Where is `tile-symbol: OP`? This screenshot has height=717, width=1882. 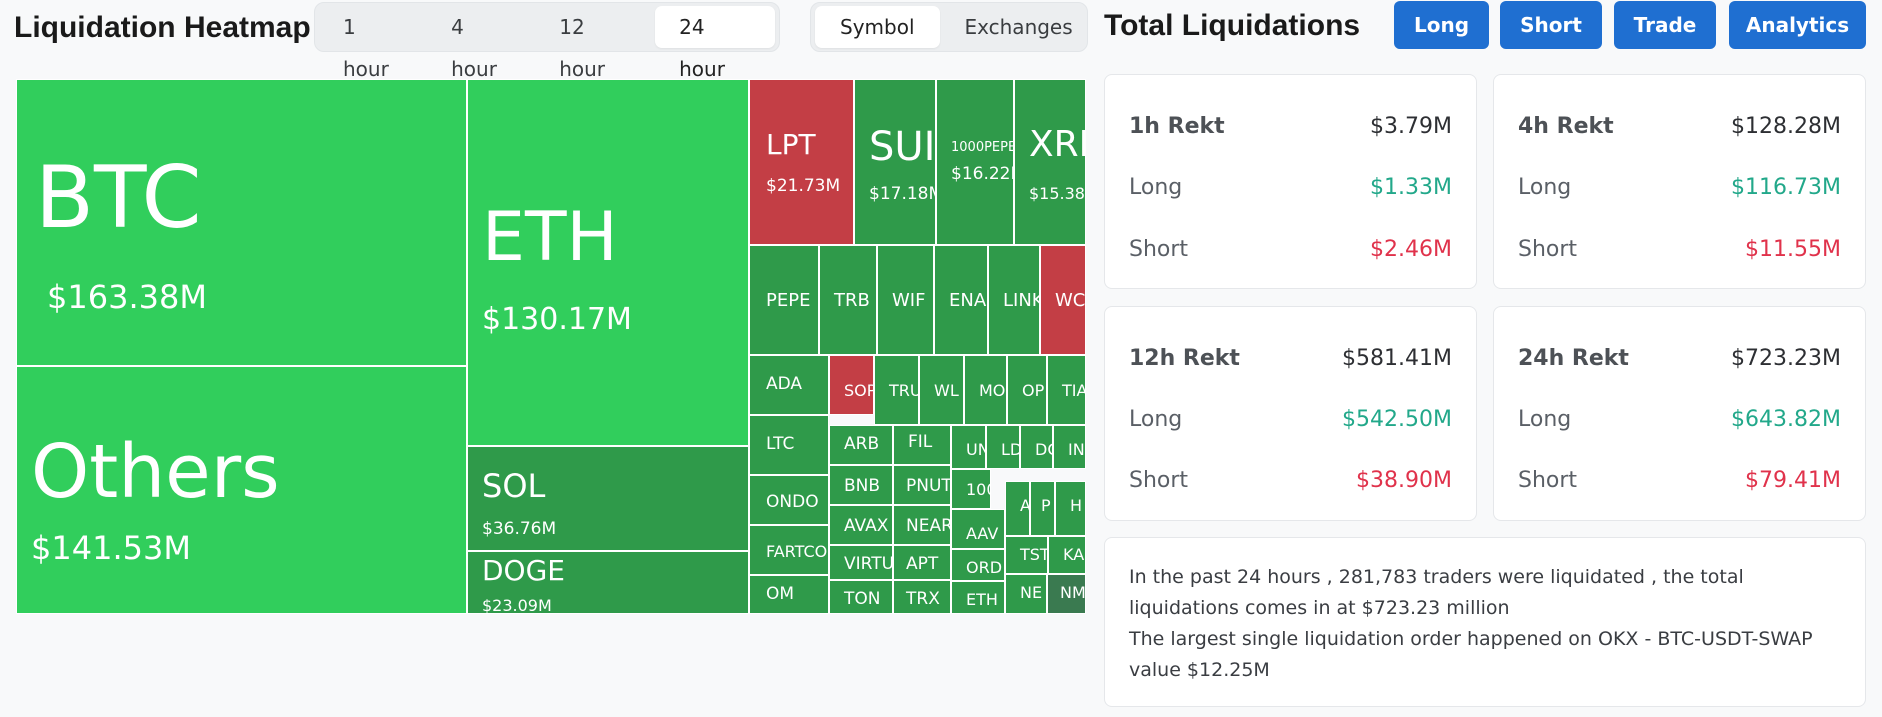 tile-symbol: OP is located at coordinates (1033, 390).